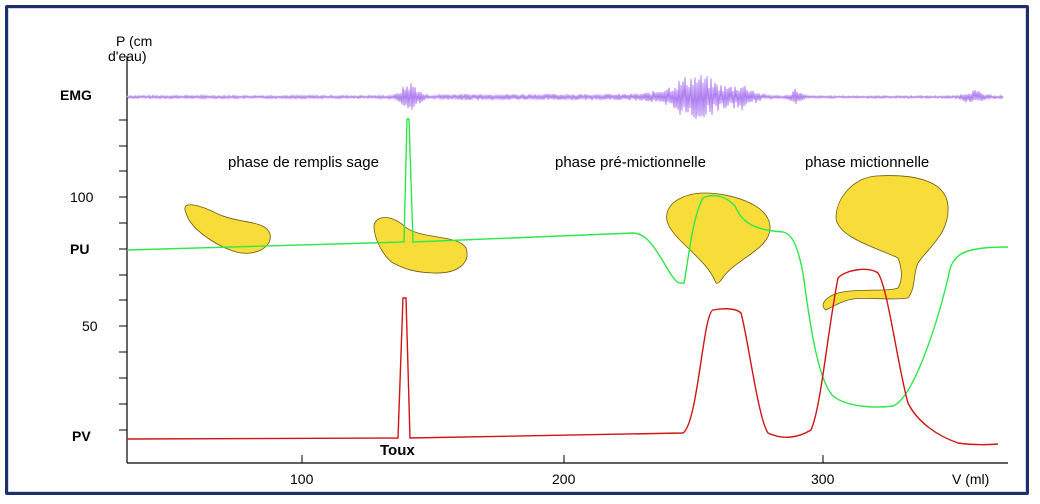 This screenshot has width=1040, height=504. What do you see at coordinates (565, 97) in the screenshot?
I see `emg-trace` at bounding box center [565, 97].